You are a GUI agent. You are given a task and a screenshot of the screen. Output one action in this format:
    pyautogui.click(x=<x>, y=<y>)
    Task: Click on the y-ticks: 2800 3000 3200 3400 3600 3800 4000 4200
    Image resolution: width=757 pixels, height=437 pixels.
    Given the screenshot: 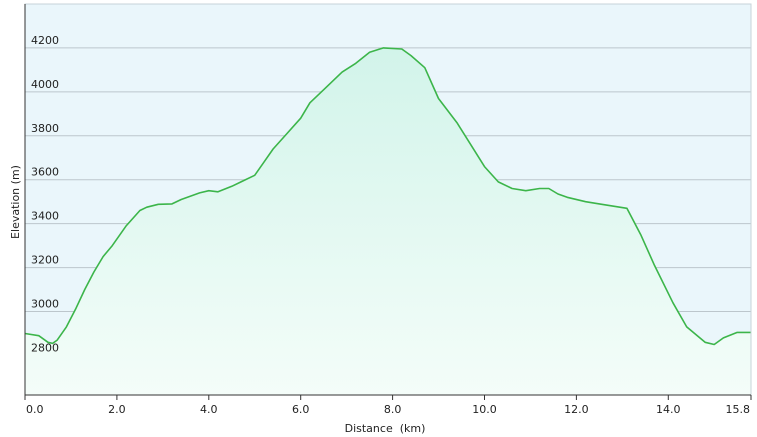 What is the action you would take?
    pyautogui.click(x=45, y=194)
    